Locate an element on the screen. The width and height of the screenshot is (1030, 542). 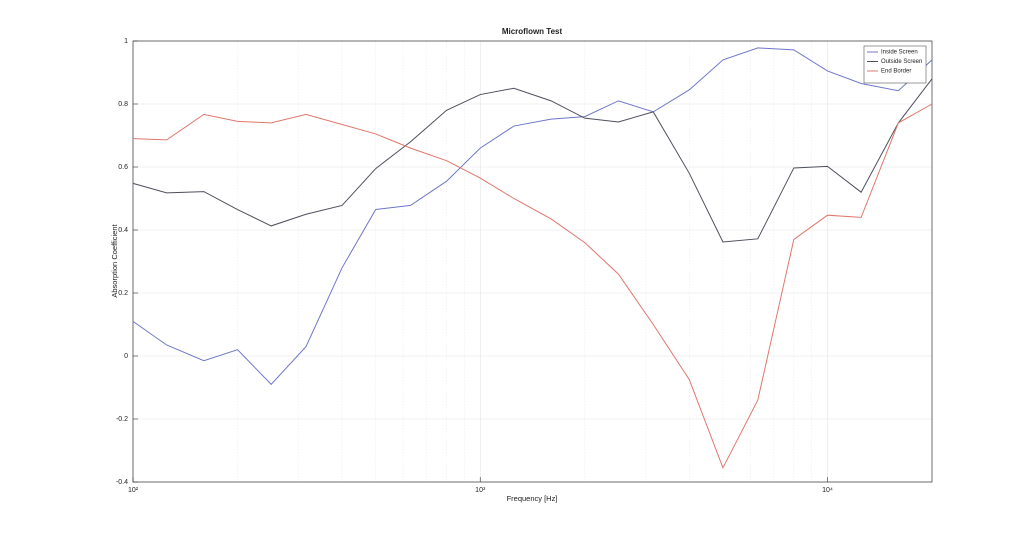
legend-label: End Border is located at coordinates (896, 72).